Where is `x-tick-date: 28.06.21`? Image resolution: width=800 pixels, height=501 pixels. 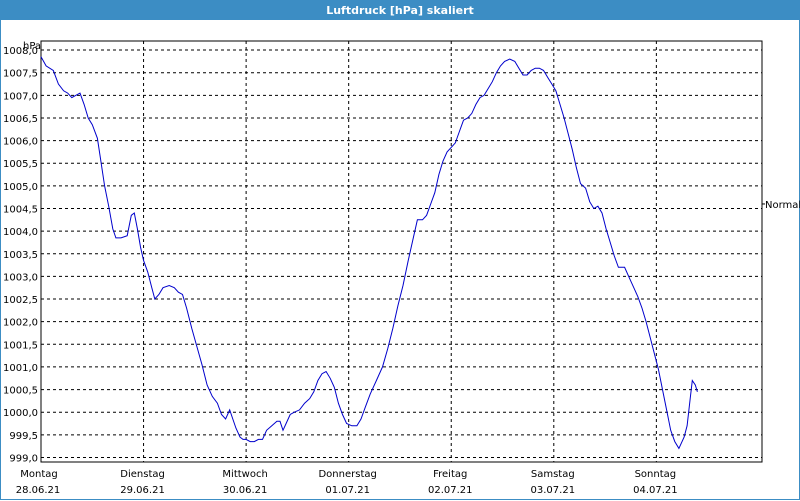
x-tick-date: 28.06.21 is located at coordinates (38, 490).